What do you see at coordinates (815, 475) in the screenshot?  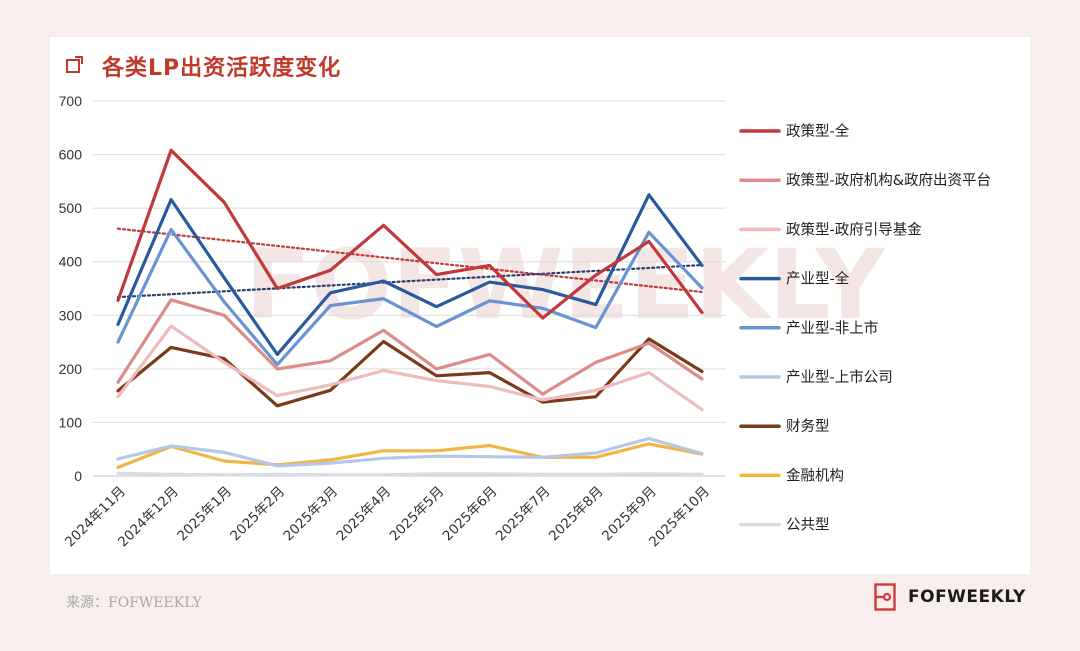 I see `legend-label: 金融机构` at bounding box center [815, 475].